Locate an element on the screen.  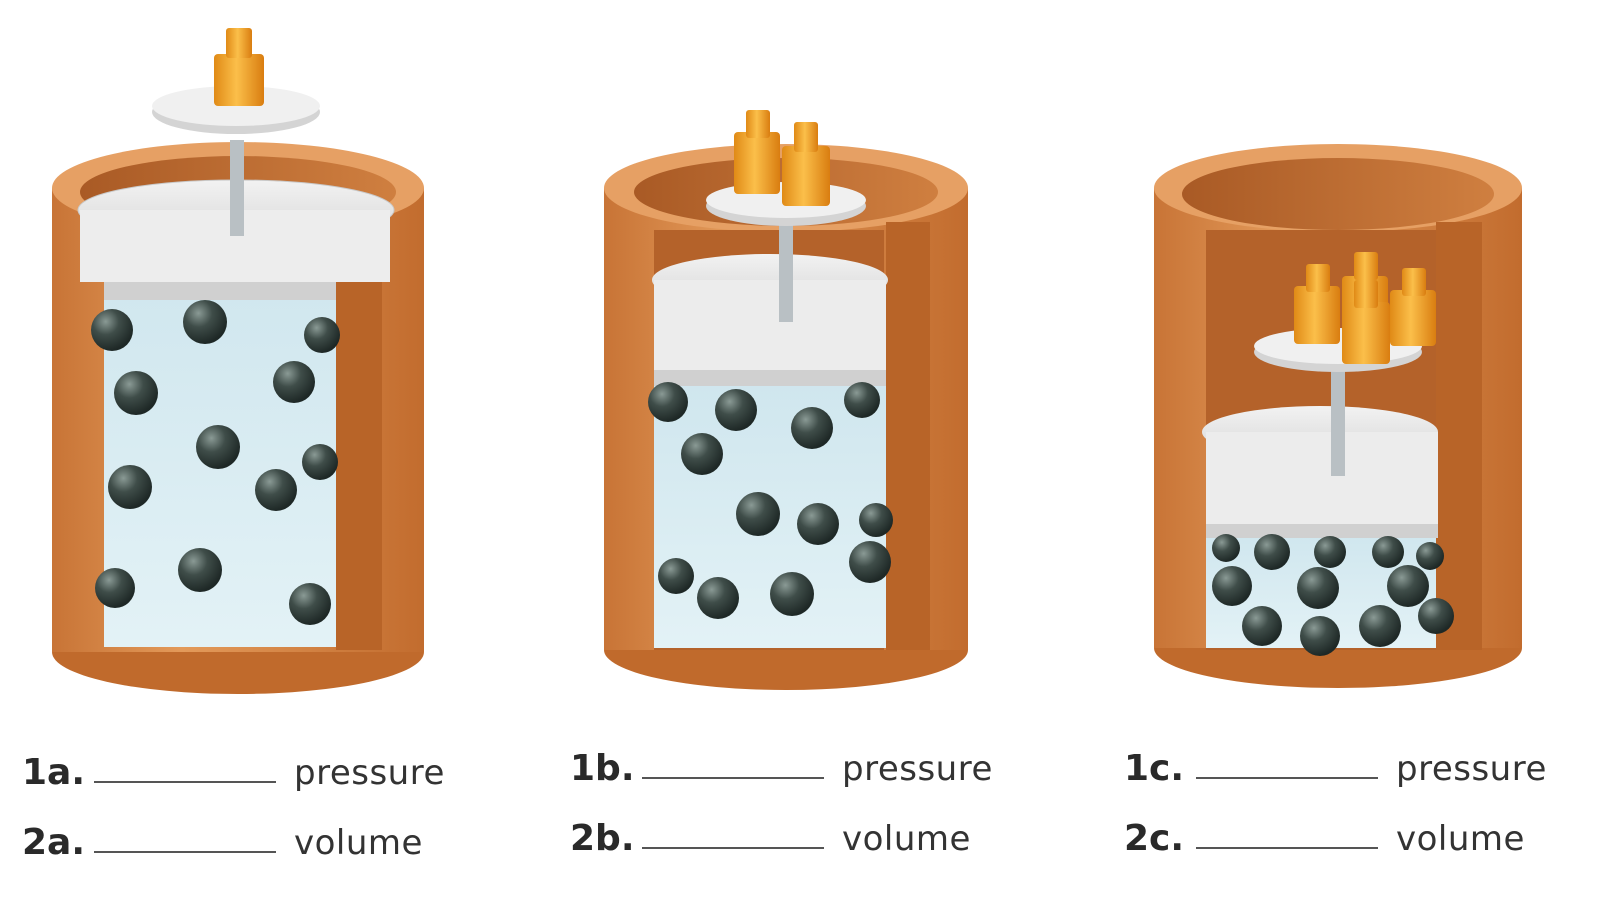
label-1c: 1c. is located at coordinates (1154, 768).